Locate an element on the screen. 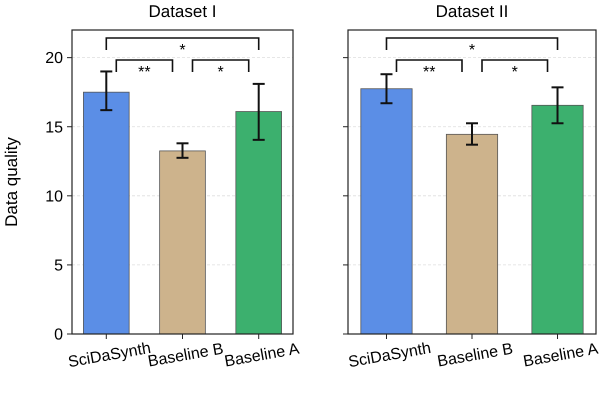  y-tick-label: 5 is located at coordinates (59, 266).